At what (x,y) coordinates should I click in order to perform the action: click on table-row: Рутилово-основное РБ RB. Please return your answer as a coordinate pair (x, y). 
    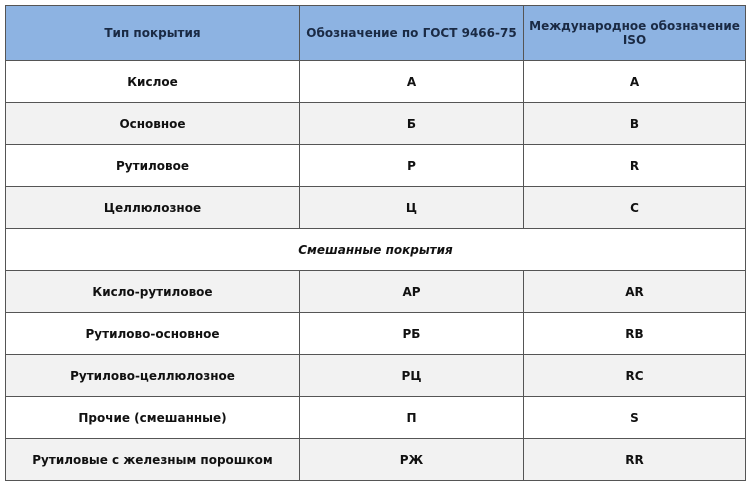
    Looking at the image, I should click on (375, 333).